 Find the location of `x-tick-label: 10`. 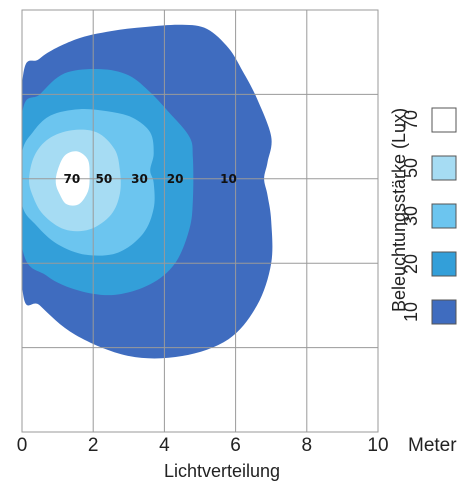

x-tick-label: 10 is located at coordinates (377, 445).